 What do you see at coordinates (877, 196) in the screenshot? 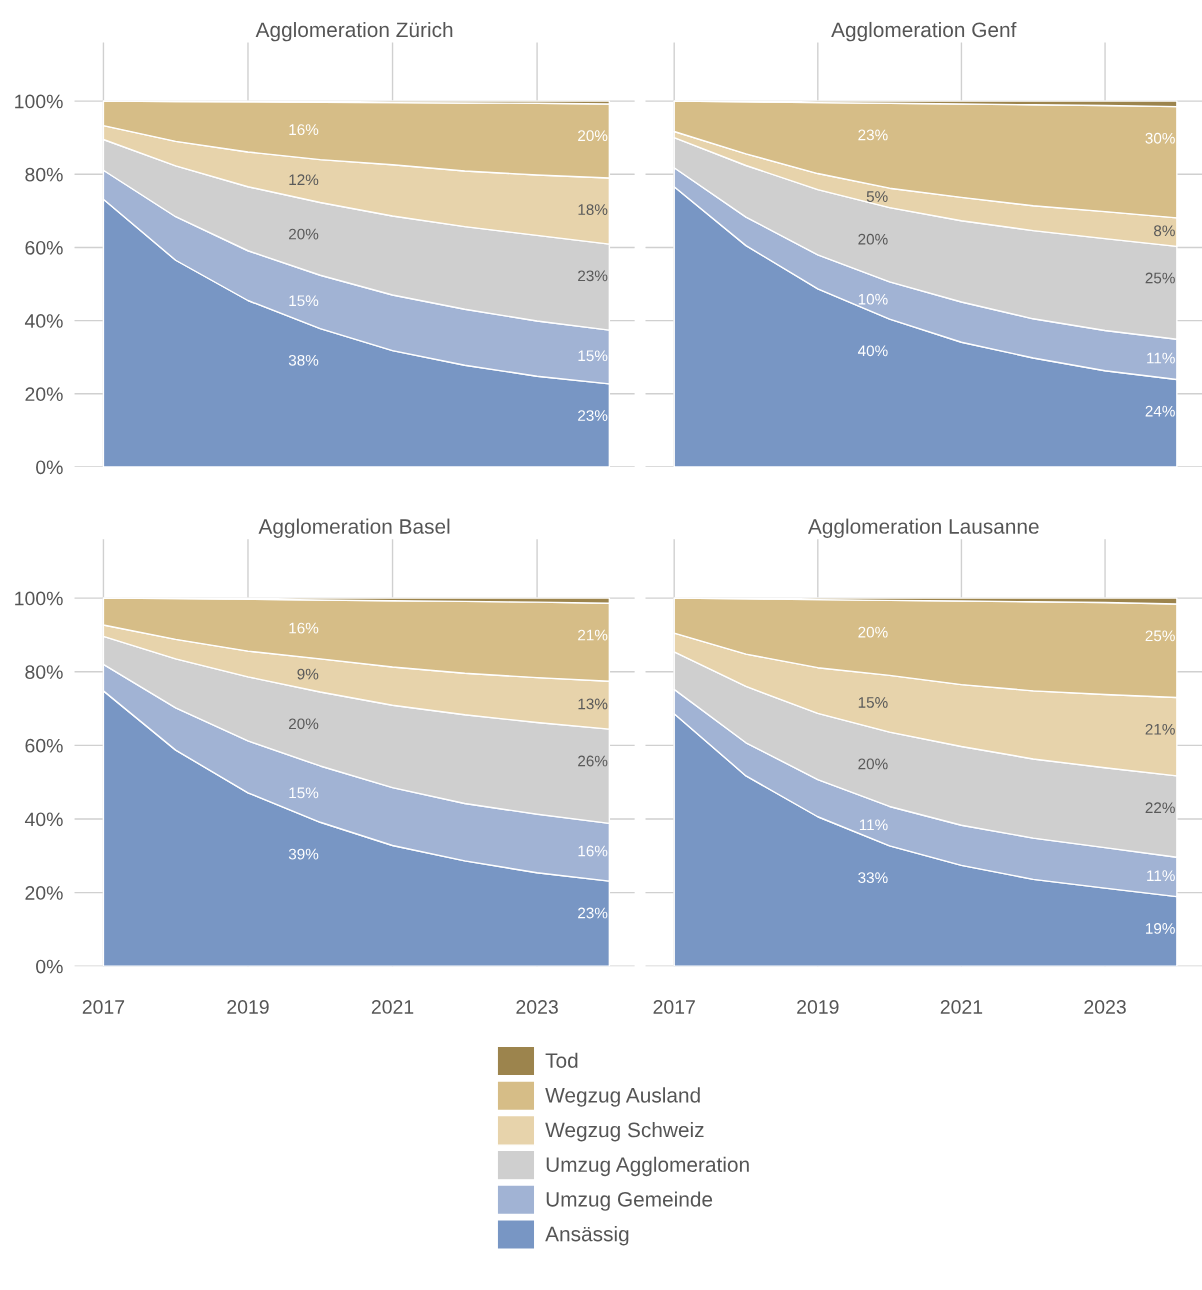
I see `data-label: 5%` at bounding box center [877, 196].